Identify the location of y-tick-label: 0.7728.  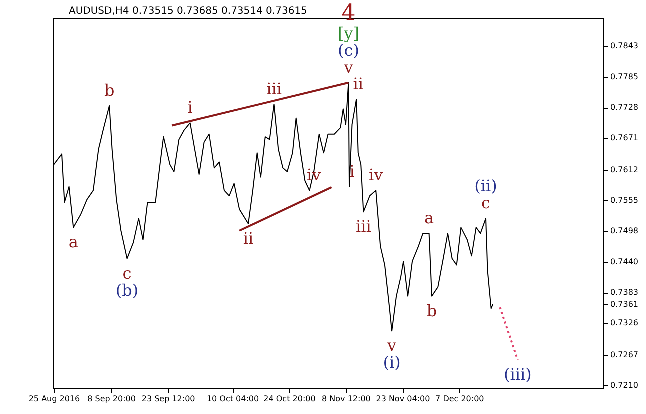
(624, 107).